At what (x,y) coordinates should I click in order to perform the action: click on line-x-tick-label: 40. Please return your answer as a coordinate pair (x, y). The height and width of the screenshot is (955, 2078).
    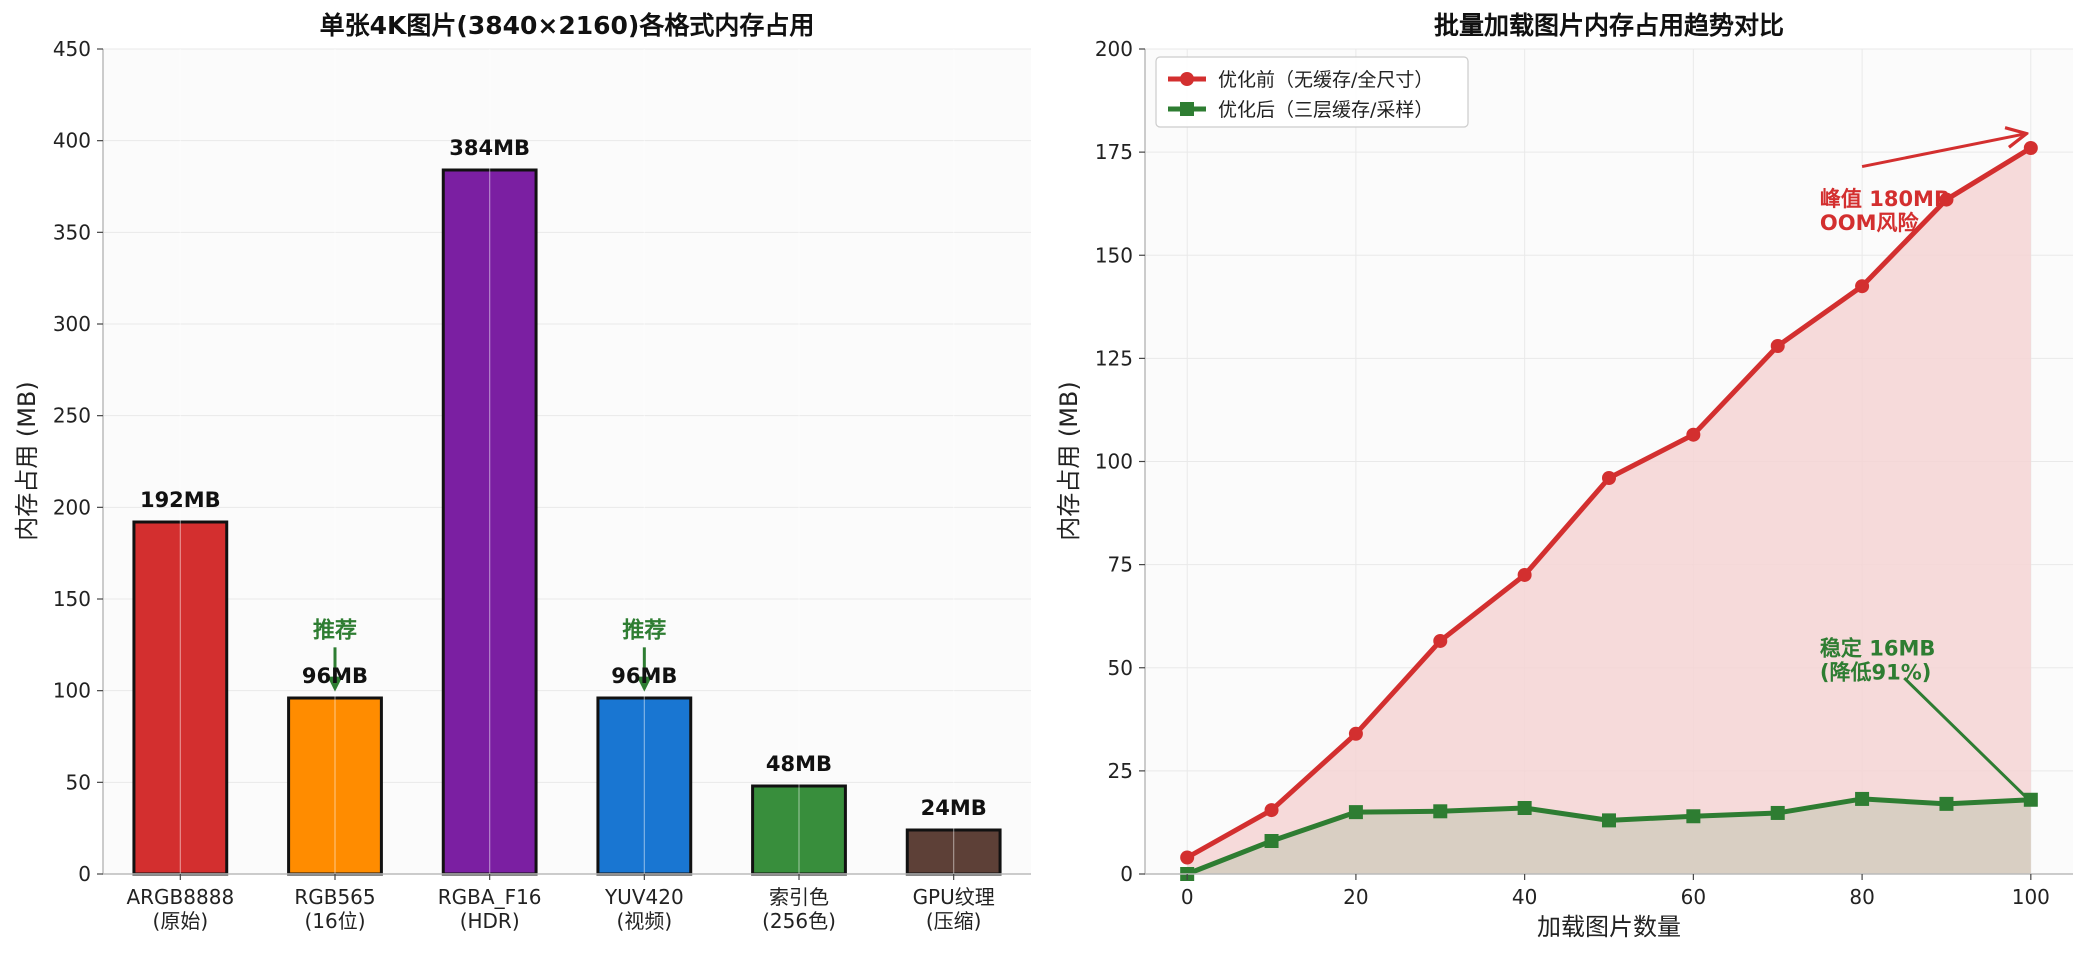
    Looking at the image, I should click on (1524, 897).